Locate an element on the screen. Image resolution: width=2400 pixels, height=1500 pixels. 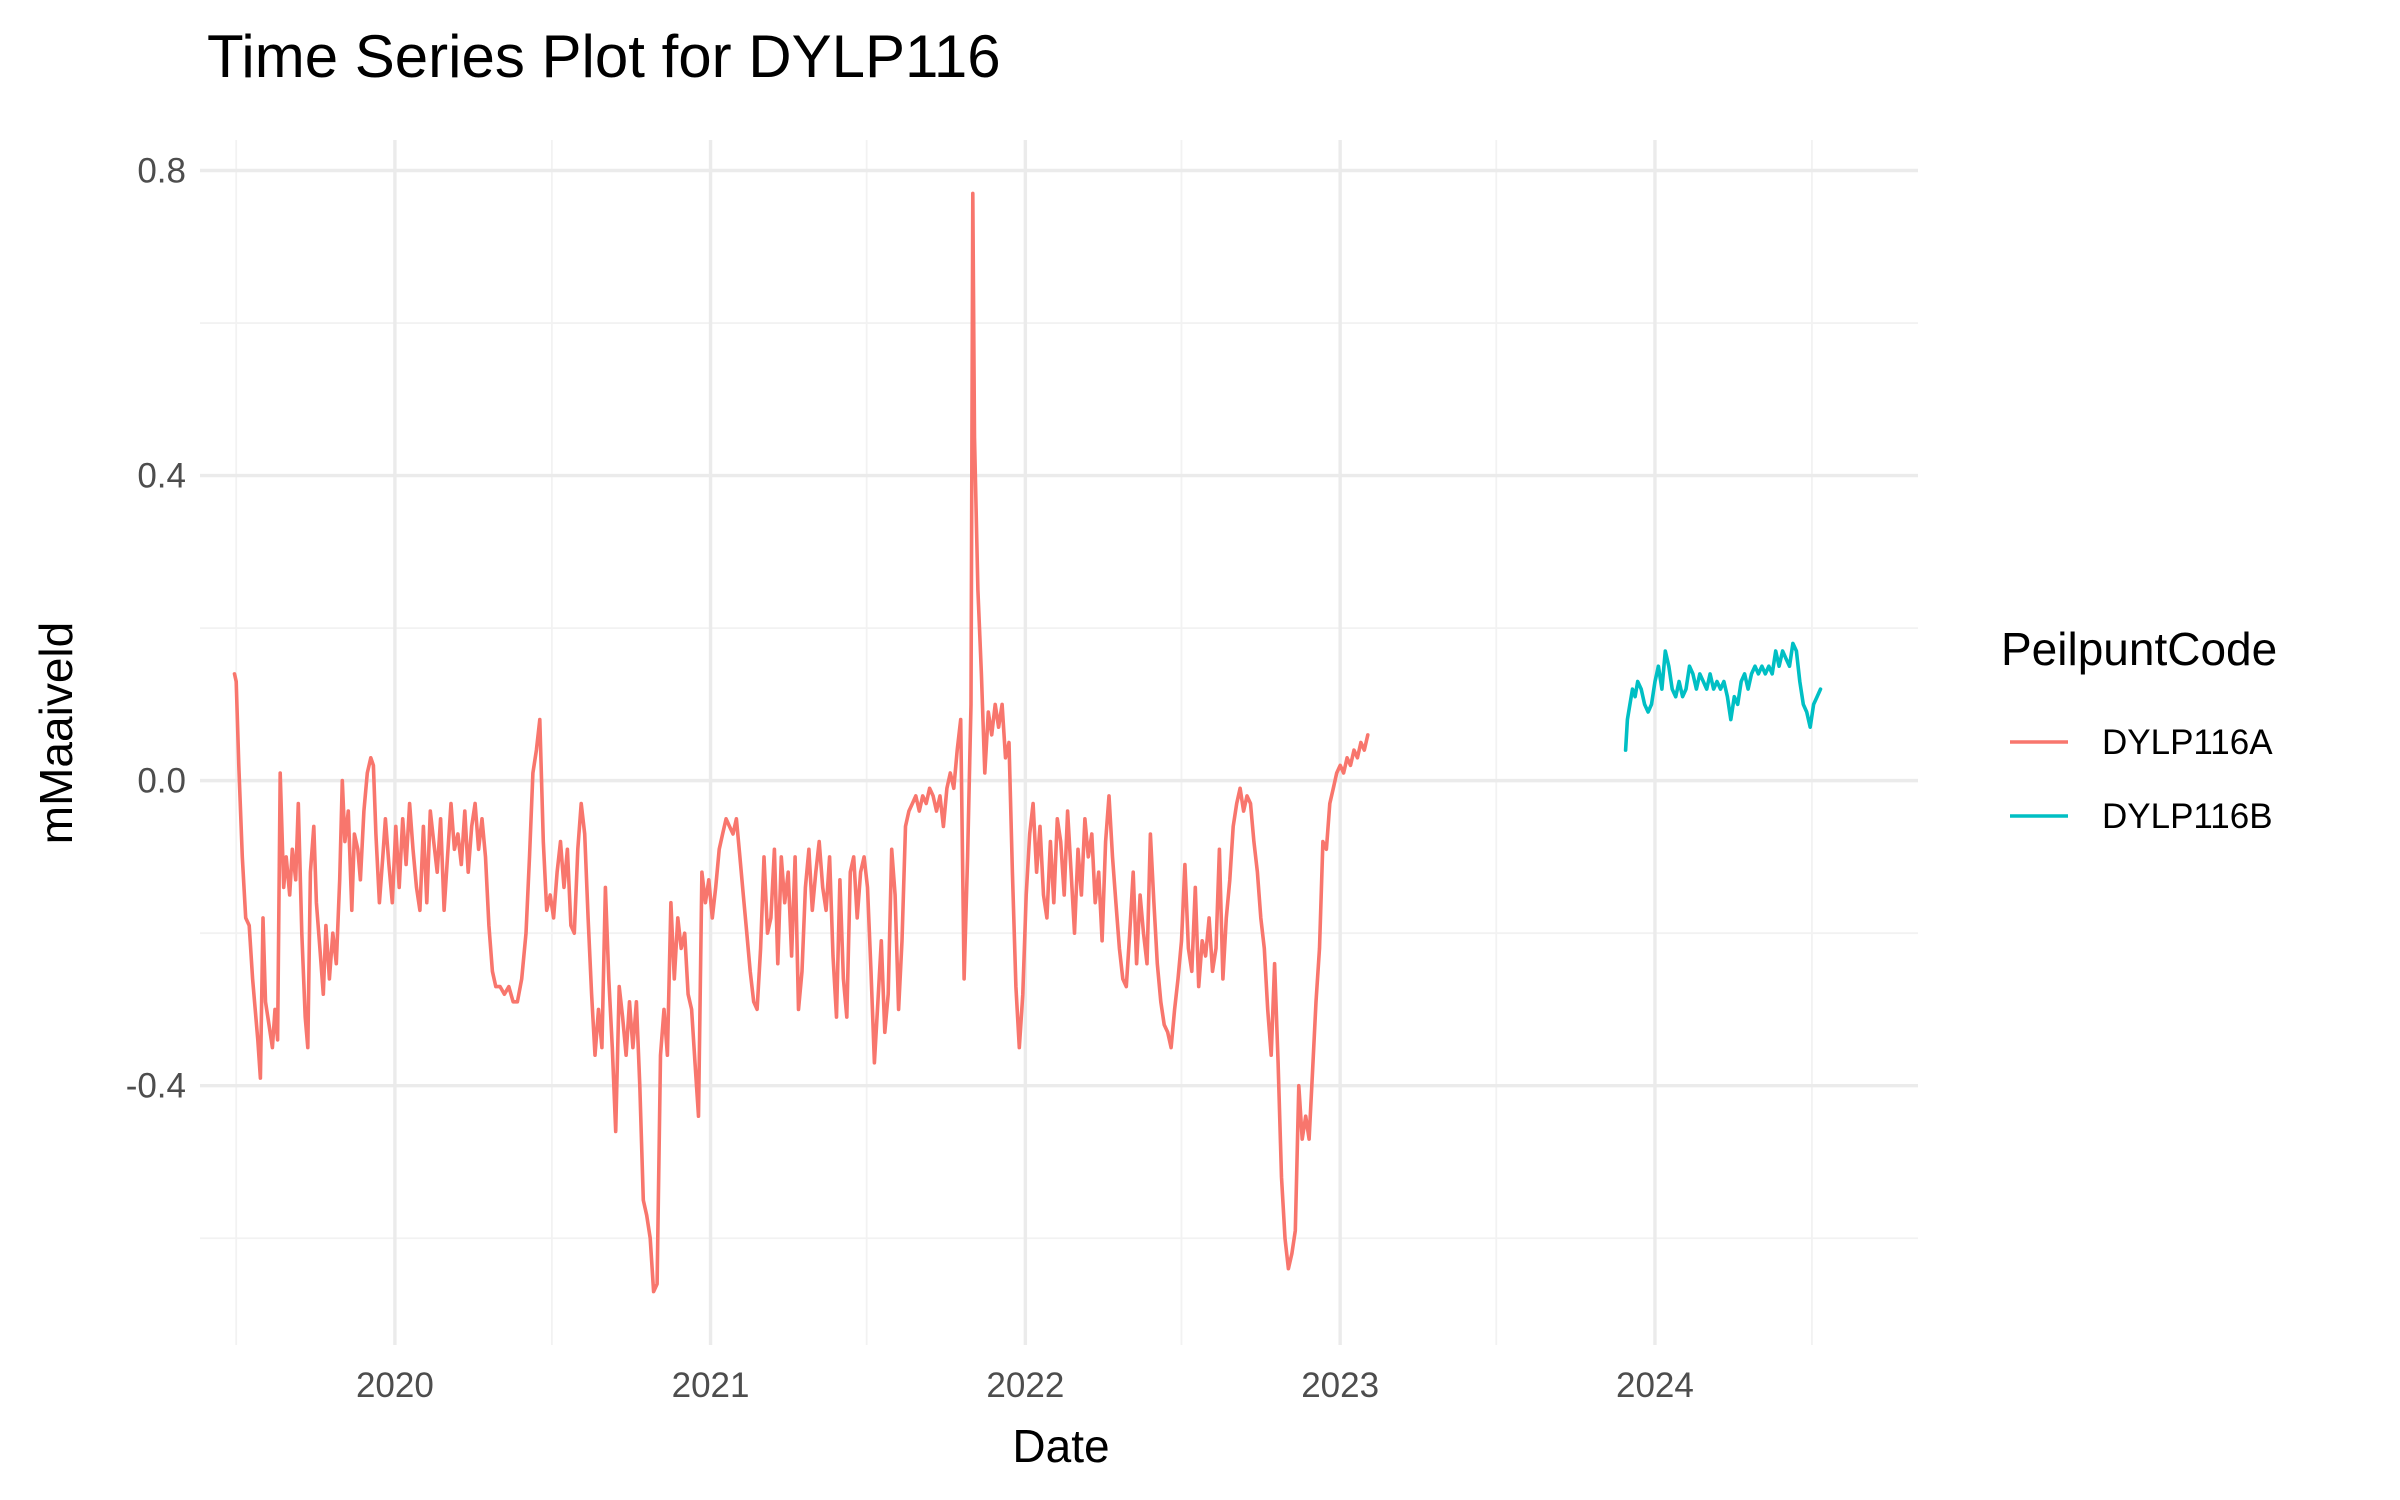
x-axis-tick-labels: 2020 2021 2022 2023 2024 is located at coordinates (1025, 1385).